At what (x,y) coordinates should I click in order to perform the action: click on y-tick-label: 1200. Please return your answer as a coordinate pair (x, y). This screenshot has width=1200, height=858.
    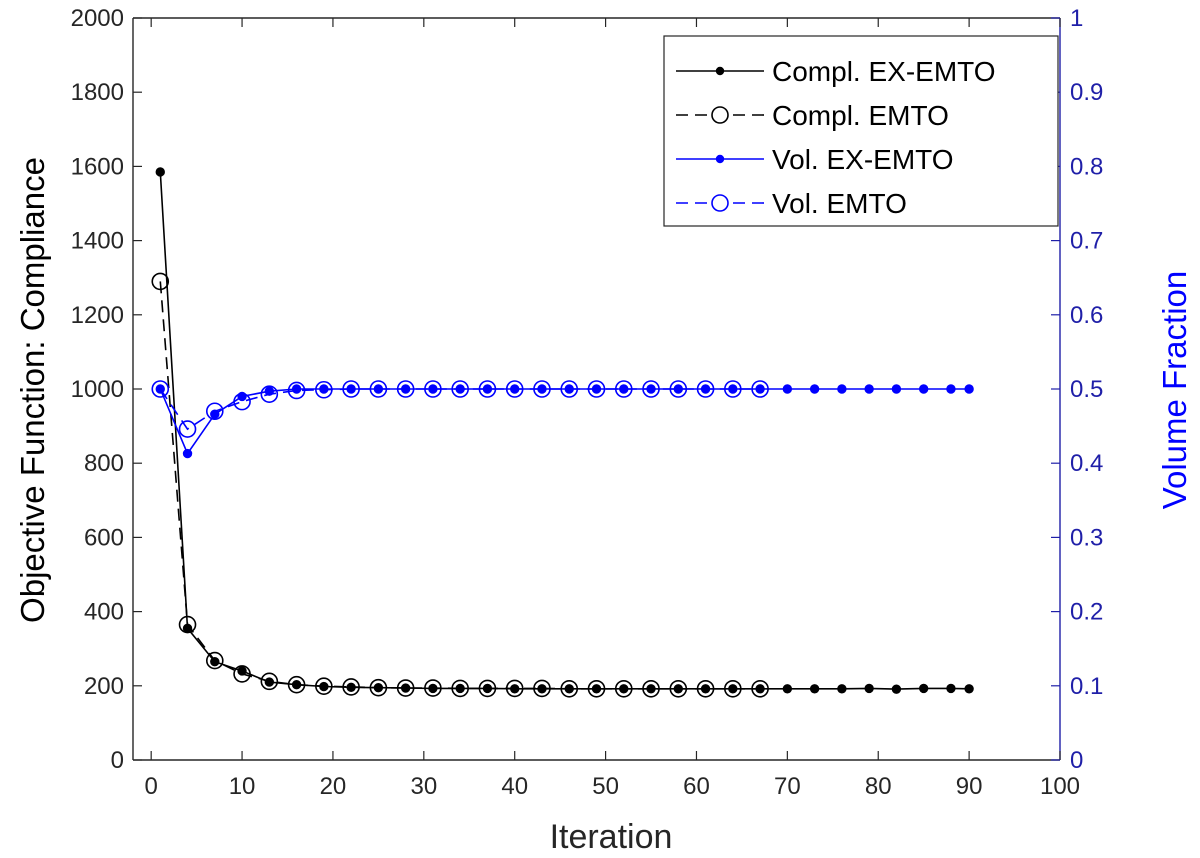
    Looking at the image, I should click on (97, 315).